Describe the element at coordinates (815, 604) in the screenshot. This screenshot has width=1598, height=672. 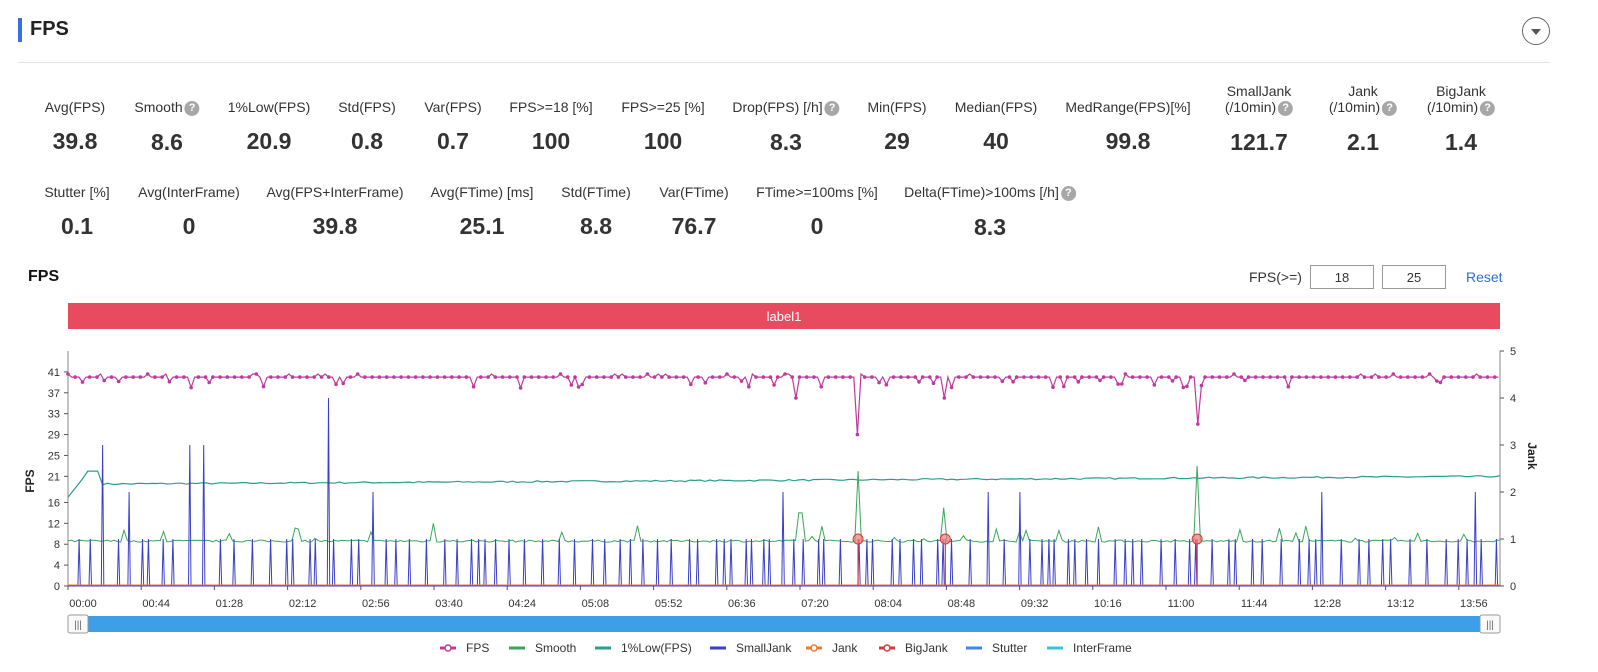
I see `x-tick-label: 07:20` at that location.